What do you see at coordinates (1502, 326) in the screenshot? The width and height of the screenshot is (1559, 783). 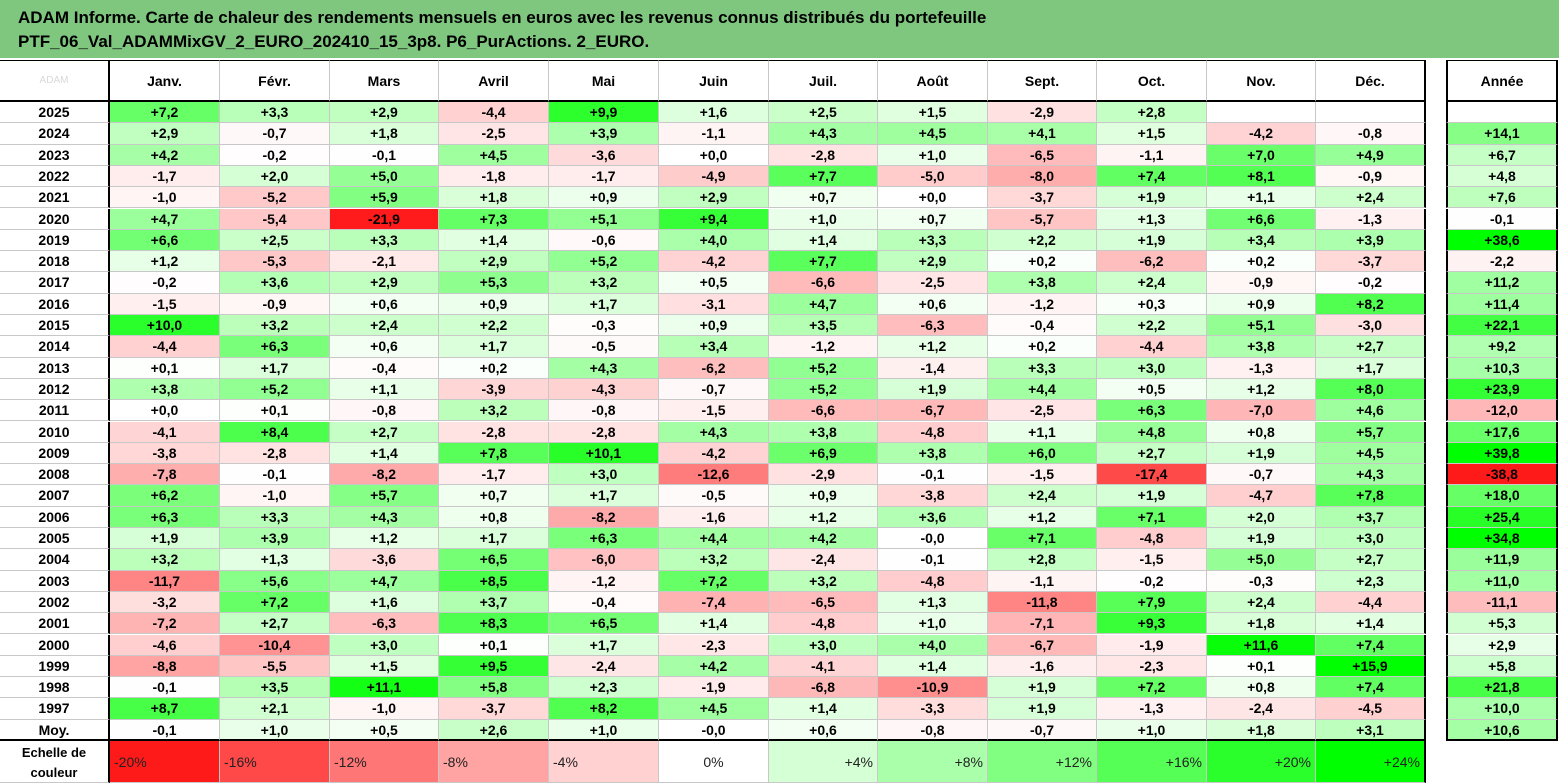 I see `year-total-cell: +22,1` at bounding box center [1502, 326].